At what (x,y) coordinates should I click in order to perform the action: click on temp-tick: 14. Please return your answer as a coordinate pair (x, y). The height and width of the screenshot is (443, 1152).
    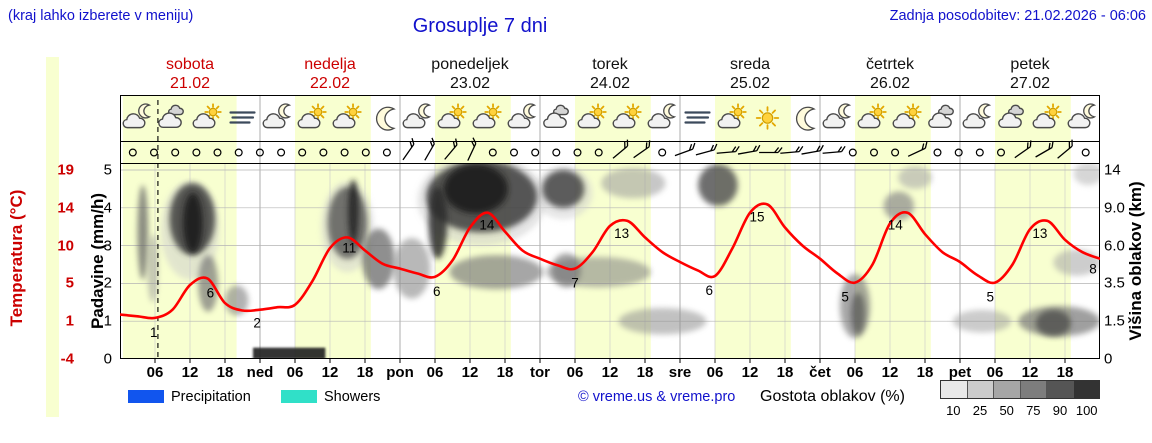
    Looking at the image, I should click on (65, 208).